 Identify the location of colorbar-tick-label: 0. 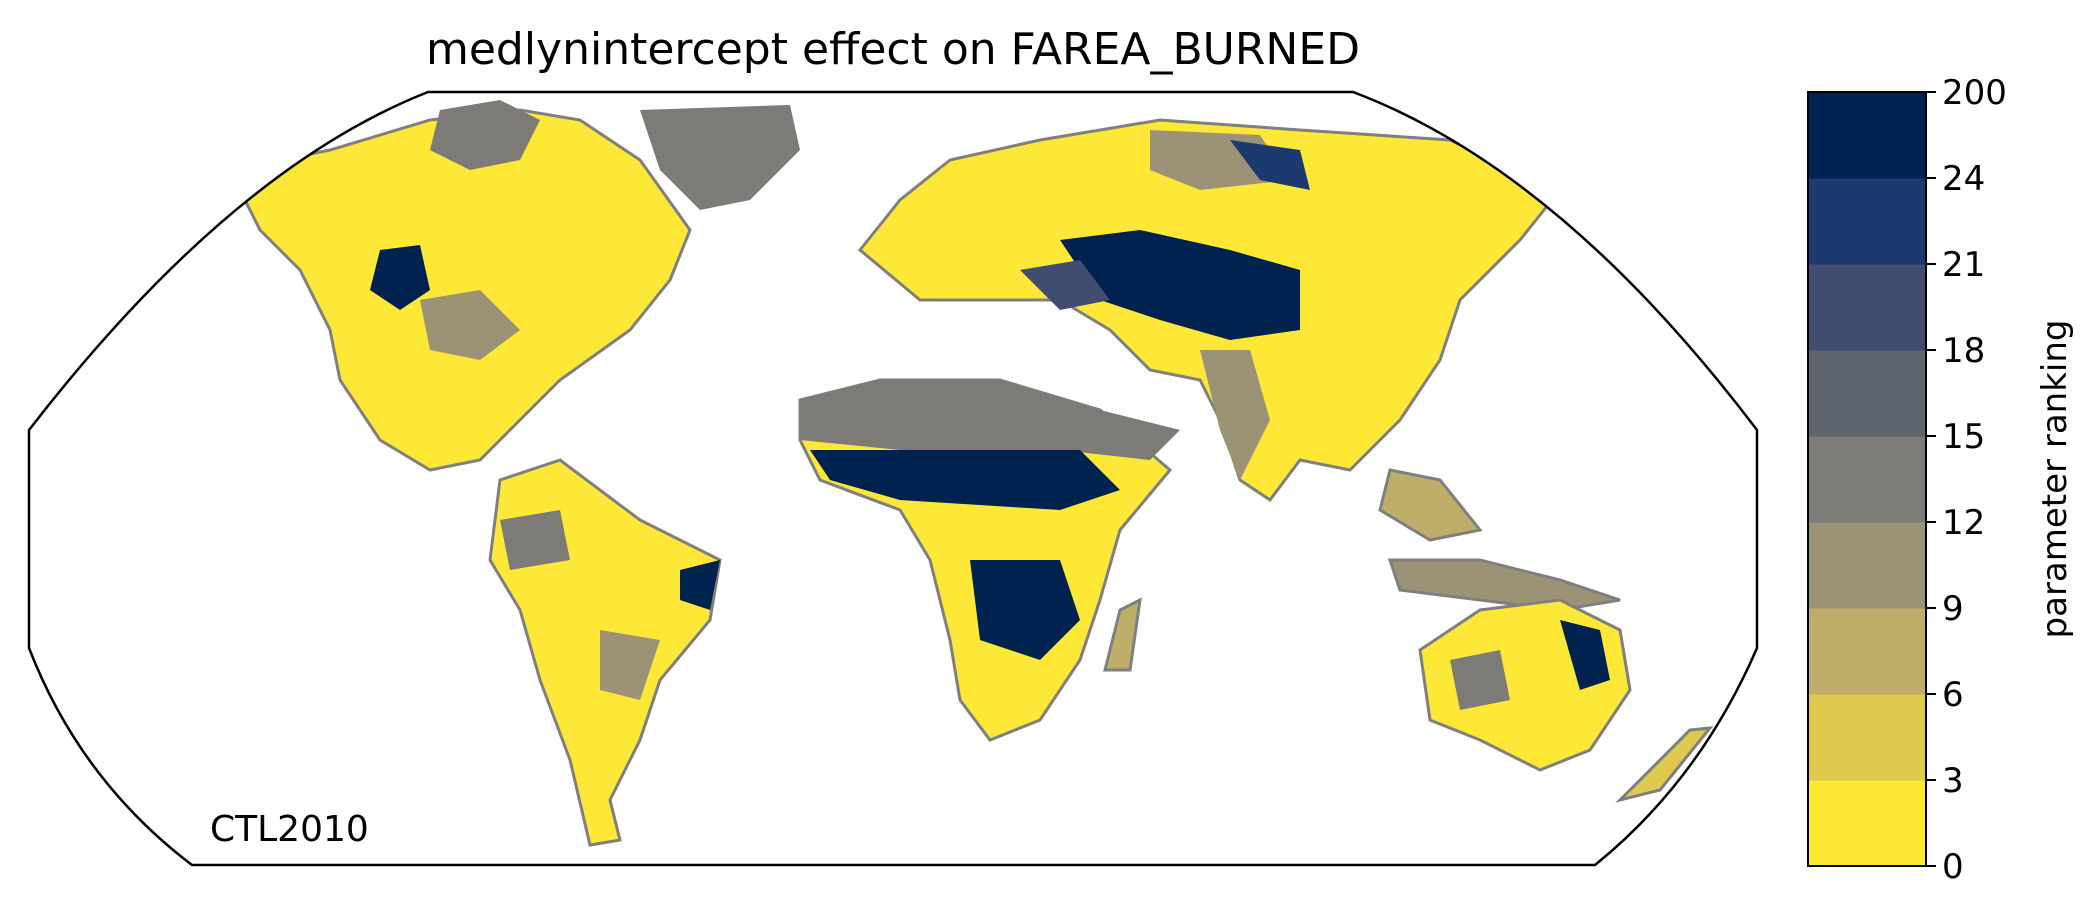
(1953, 867).